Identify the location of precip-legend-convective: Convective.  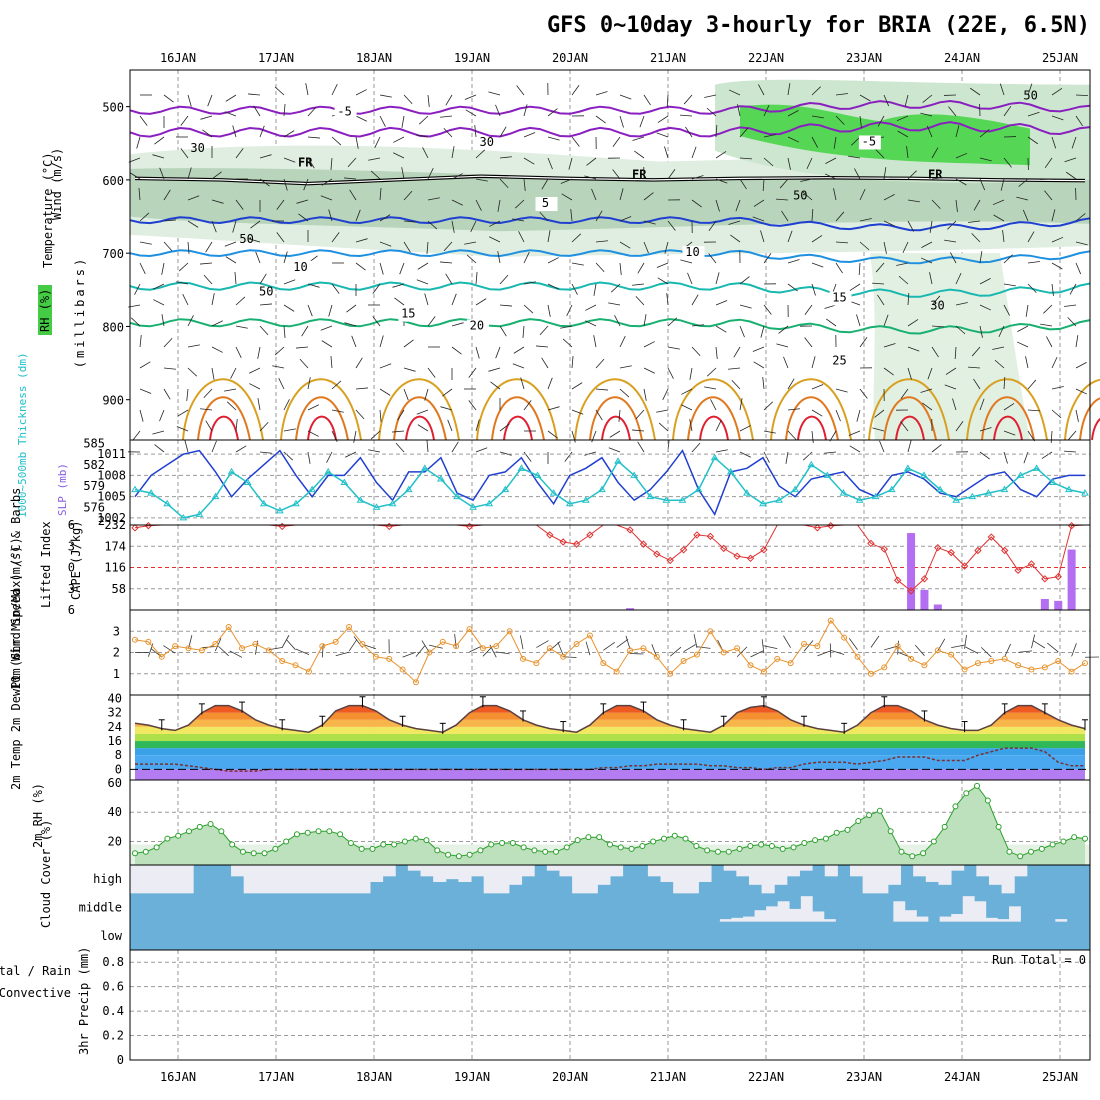
(35, 993).